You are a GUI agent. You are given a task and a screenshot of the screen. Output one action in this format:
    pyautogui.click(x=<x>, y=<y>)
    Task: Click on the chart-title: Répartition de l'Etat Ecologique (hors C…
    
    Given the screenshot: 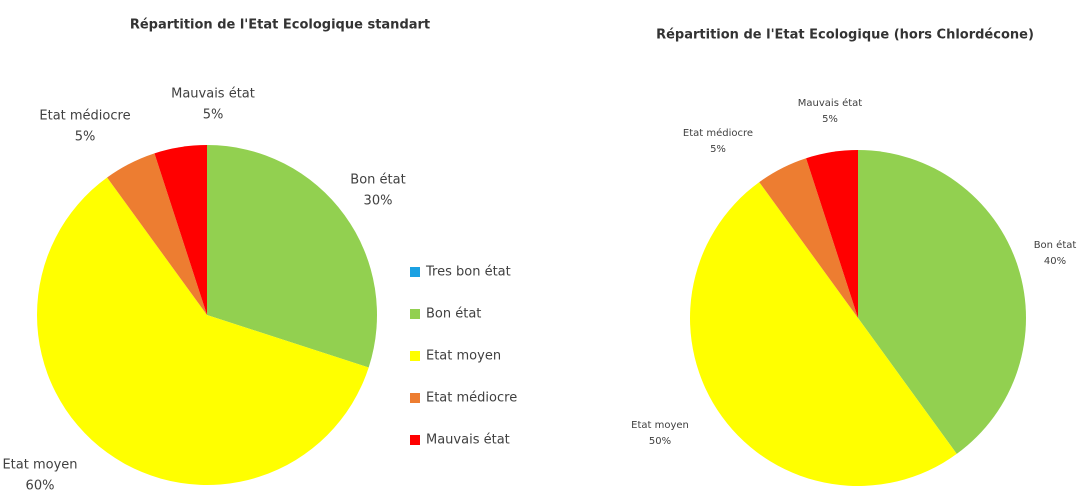 What is the action you would take?
    pyautogui.click(x=845, y=35)
    